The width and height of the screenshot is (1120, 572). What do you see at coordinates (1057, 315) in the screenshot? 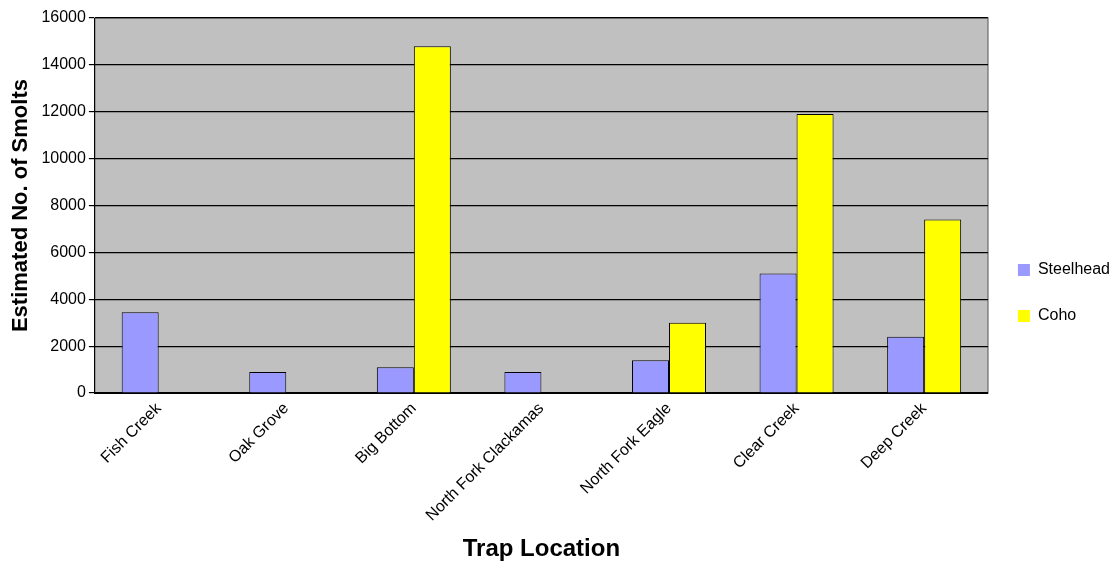
I see `legend-label: Coho` at bounding box center [1057, 315].